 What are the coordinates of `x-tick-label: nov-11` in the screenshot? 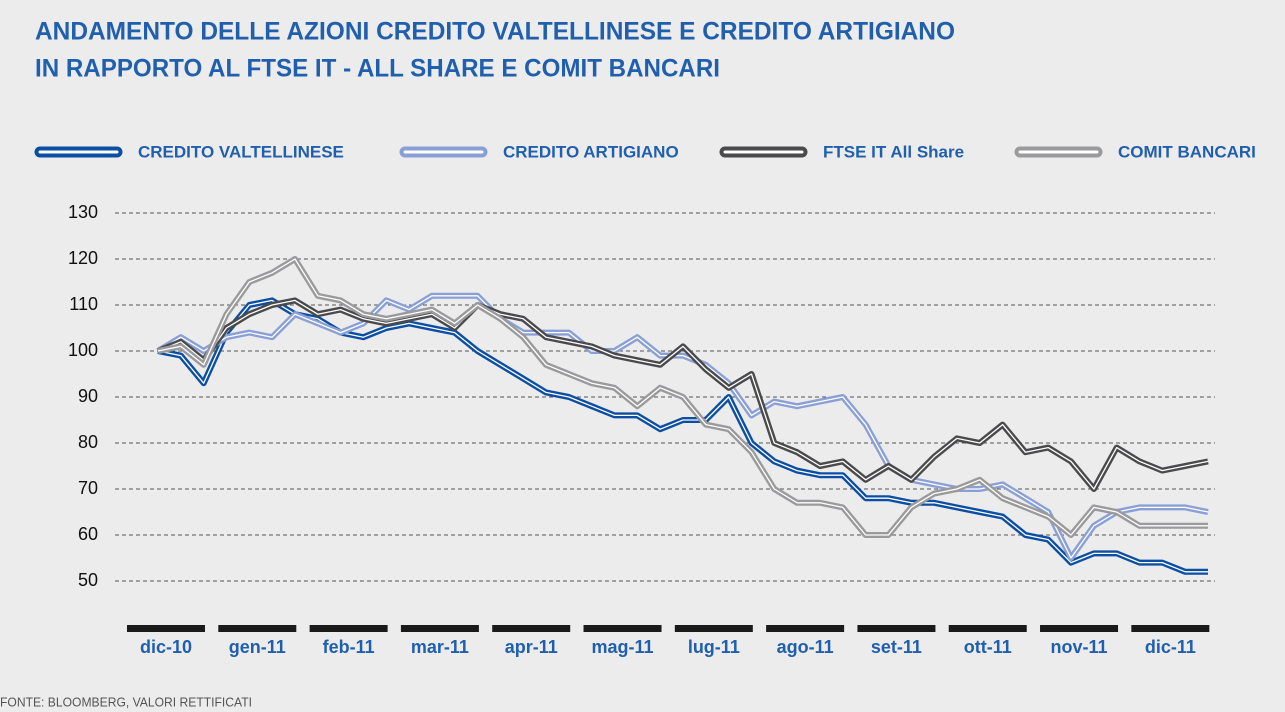 It's located at (1079, 647).